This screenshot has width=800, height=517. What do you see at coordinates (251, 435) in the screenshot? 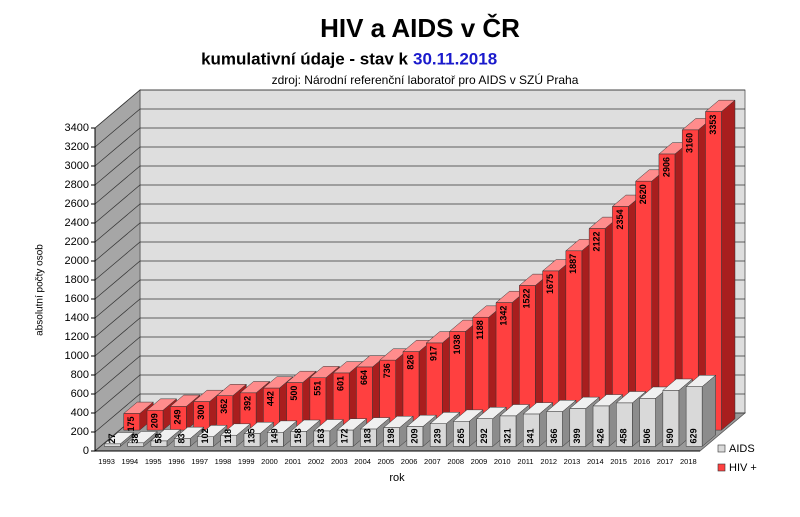
I see `value-label: 135` at bounding box center [251, 435].